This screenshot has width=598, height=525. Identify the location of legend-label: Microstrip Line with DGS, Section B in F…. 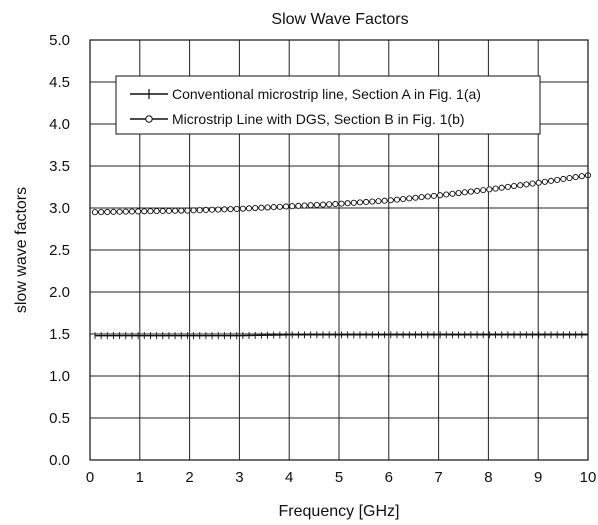
(318, 119).